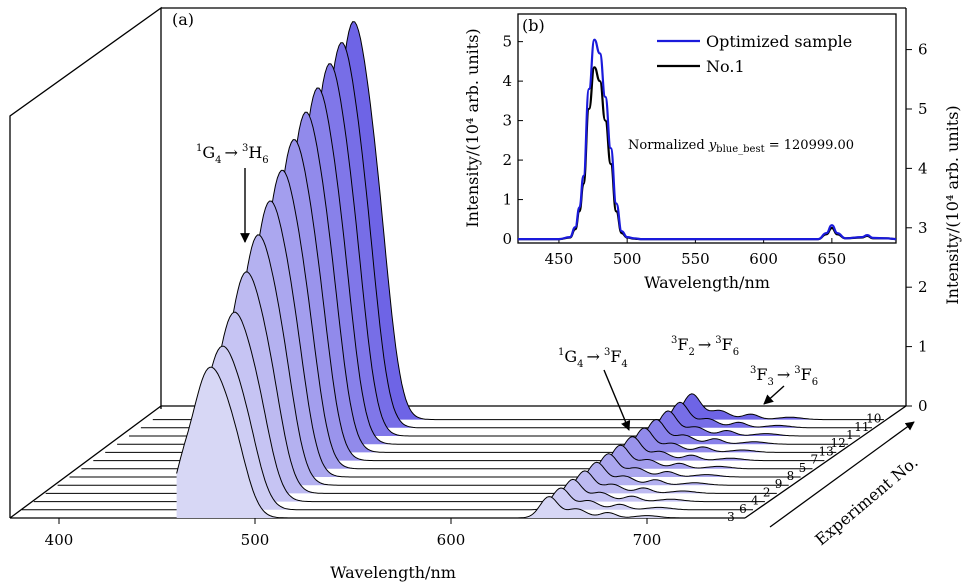  I want to click on inset-x-tick-label-650: 650, so click(832, 259).